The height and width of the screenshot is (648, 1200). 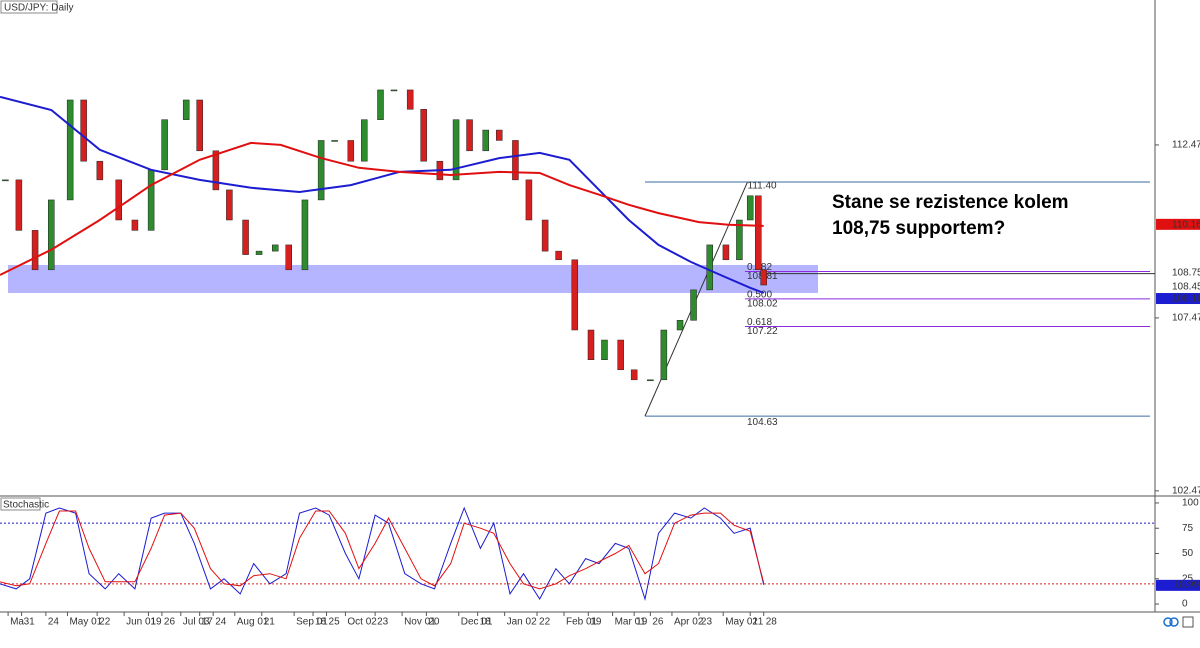 What do you see at coordinates (522, 622) in the screenshot?
I see `x-tick-label: Jan 02` at bounding box center [522, 622].